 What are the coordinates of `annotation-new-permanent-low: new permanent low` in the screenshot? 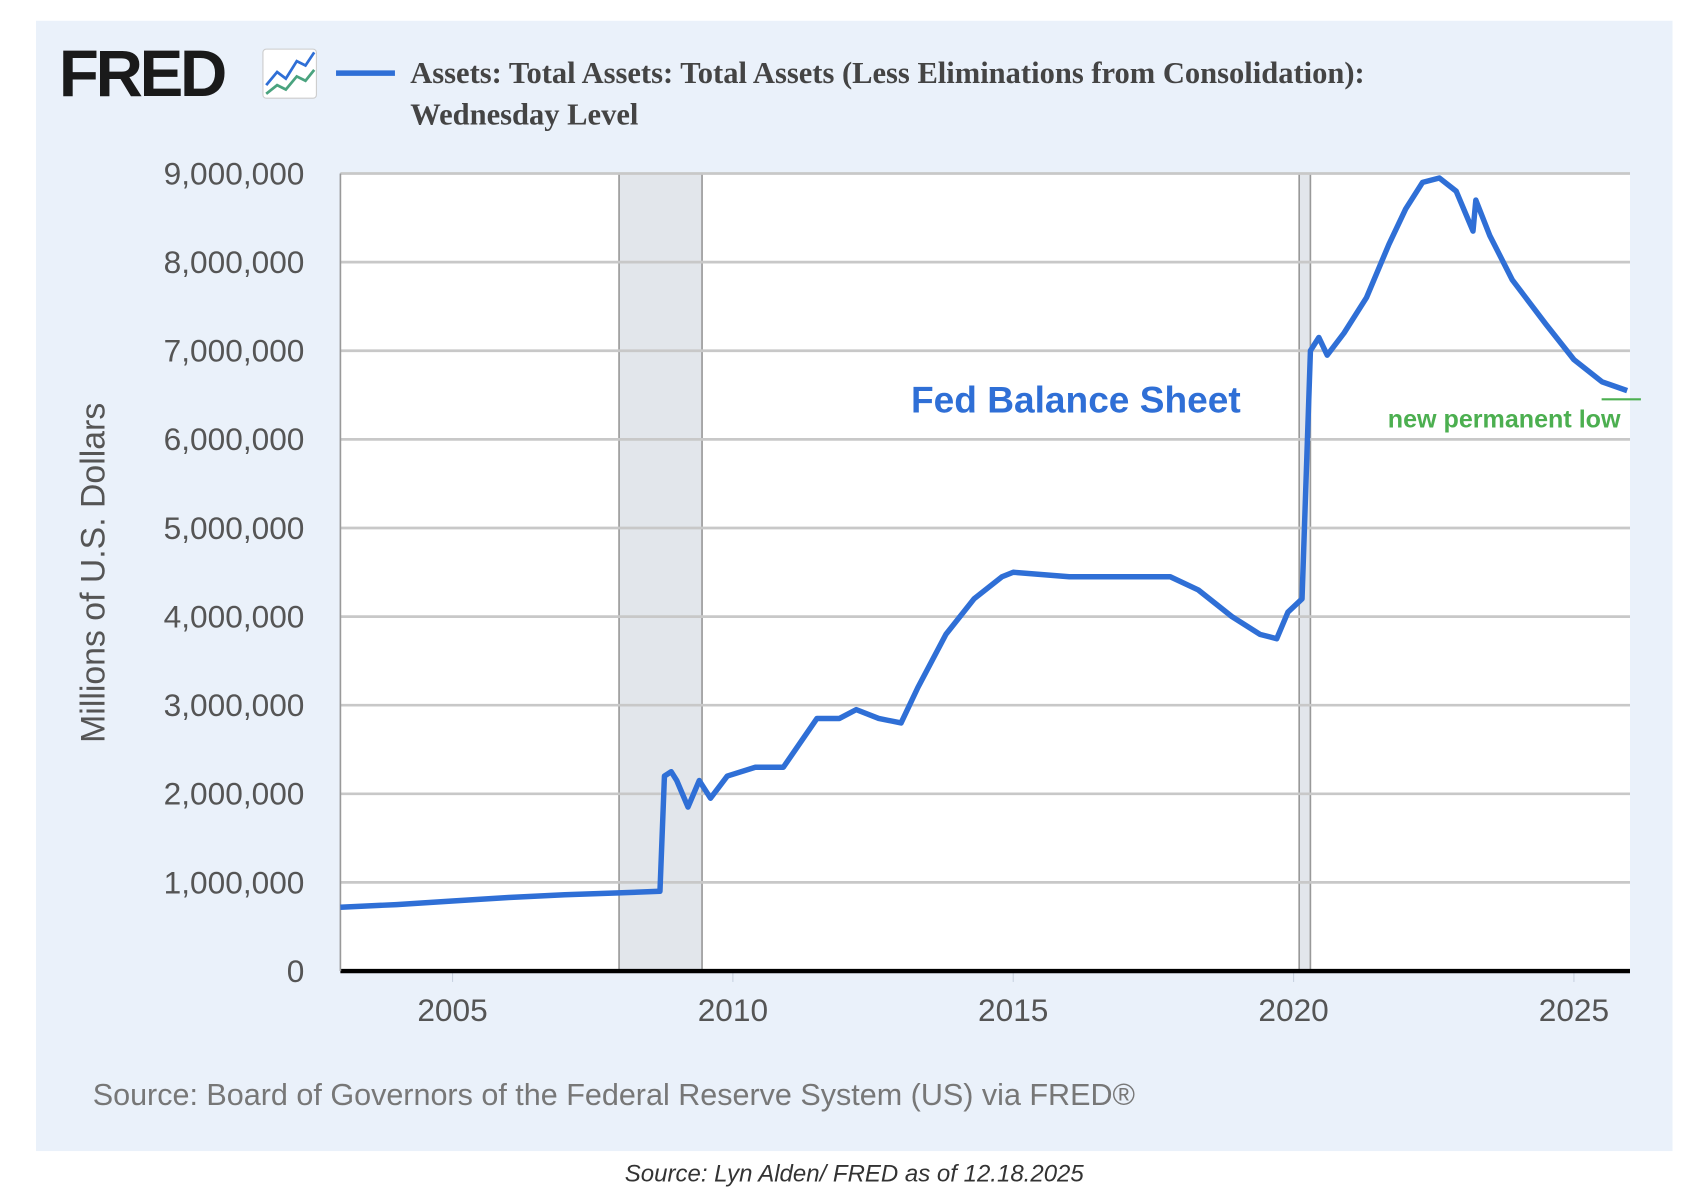 It's located at (1504, 420).